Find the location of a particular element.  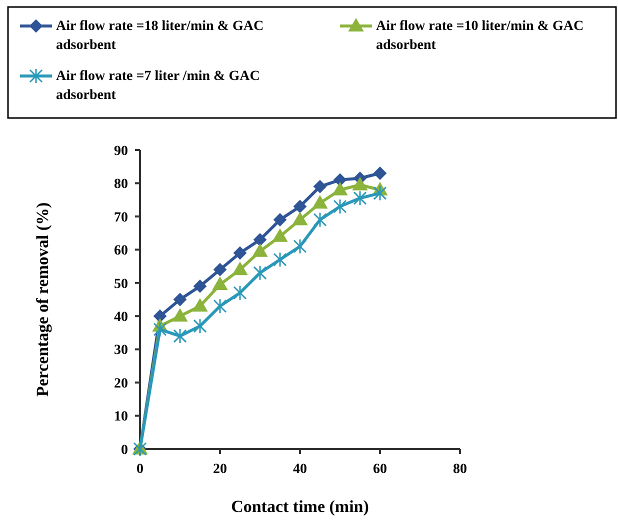

x-tick-label: 20 is located at coordinates (220, 469).